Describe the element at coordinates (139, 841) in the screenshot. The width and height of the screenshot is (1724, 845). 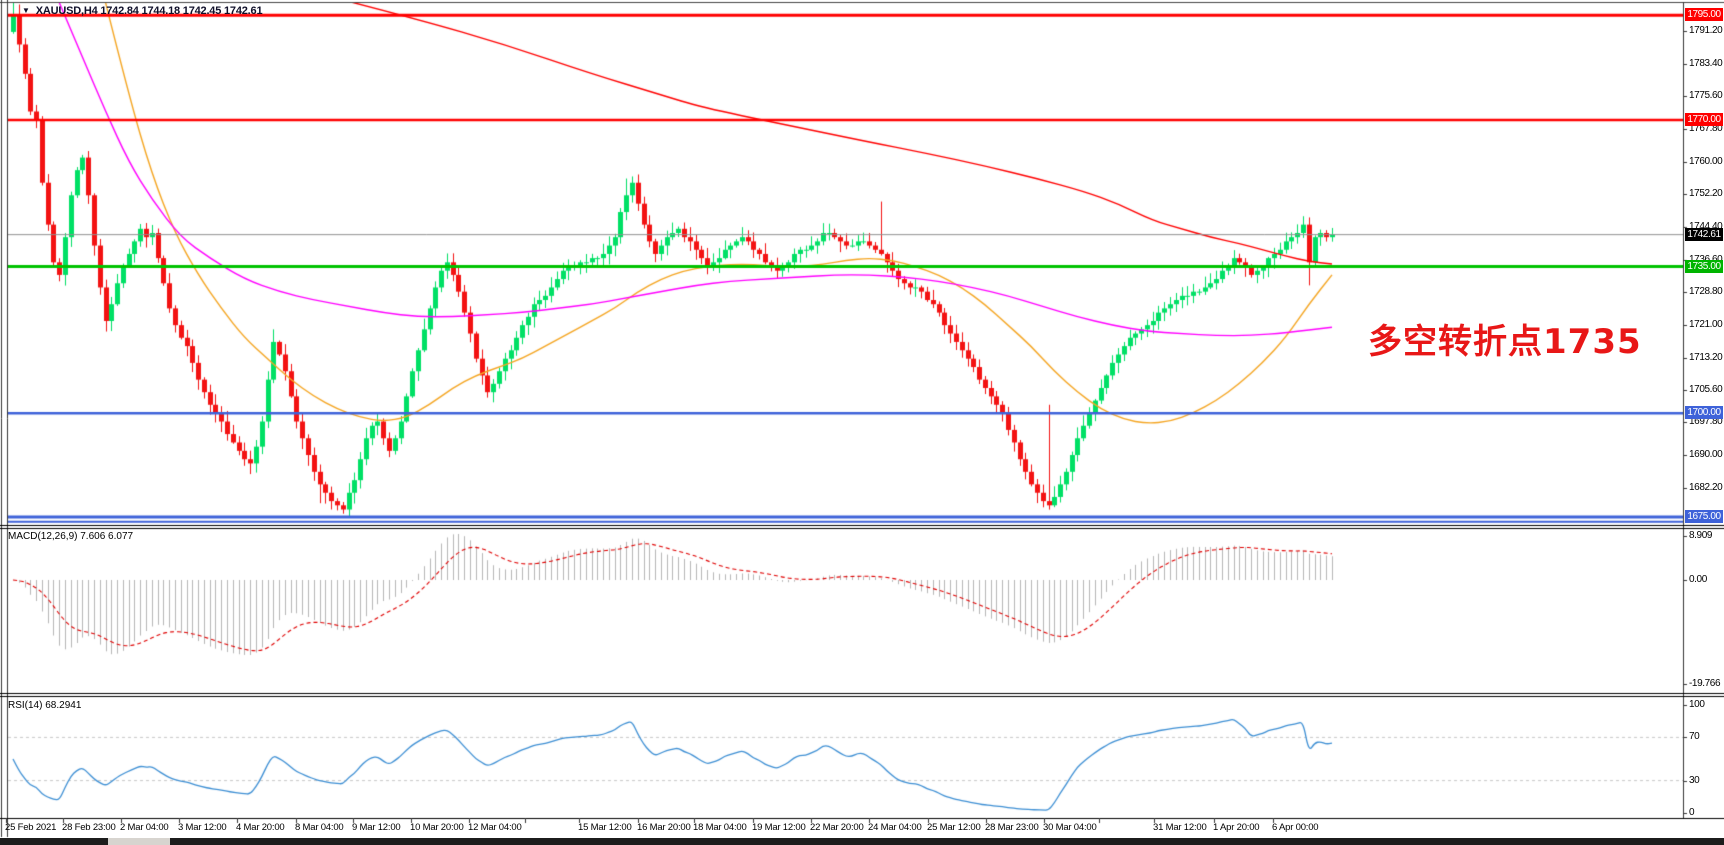
I see `chart-tab-active` at that location.